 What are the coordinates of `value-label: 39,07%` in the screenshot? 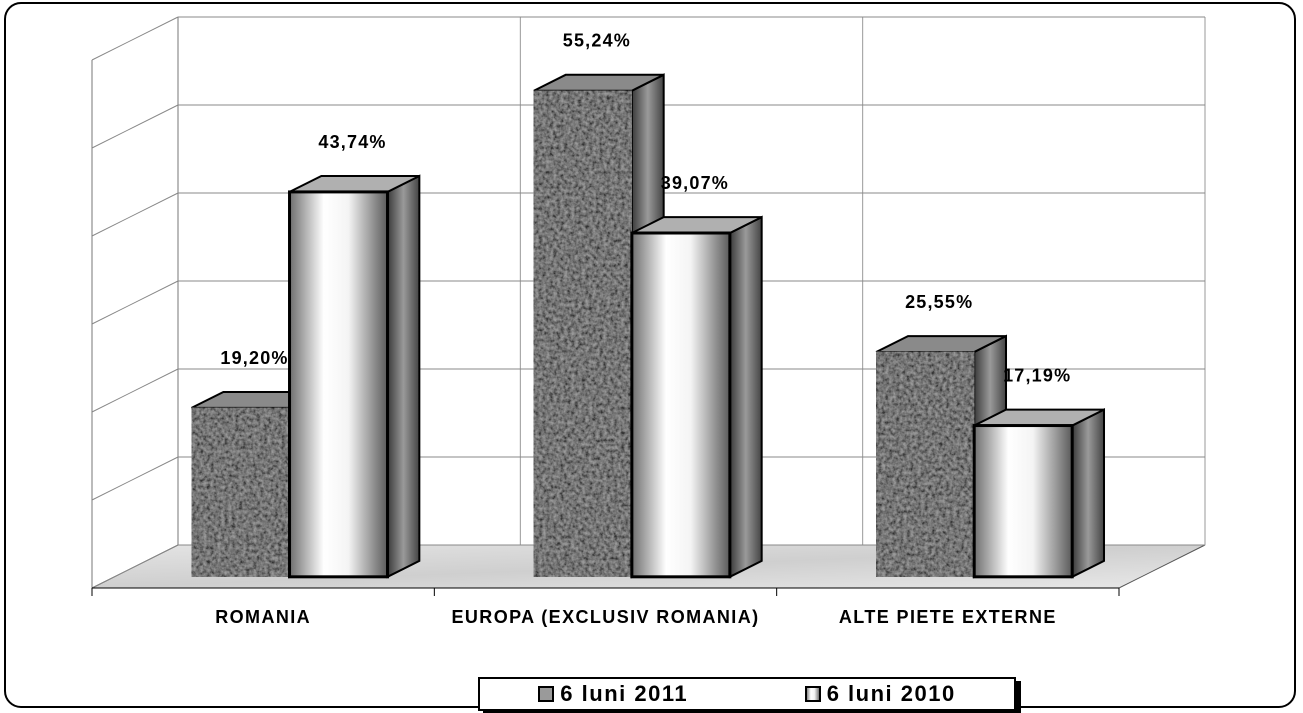 It's located at (695, 183).